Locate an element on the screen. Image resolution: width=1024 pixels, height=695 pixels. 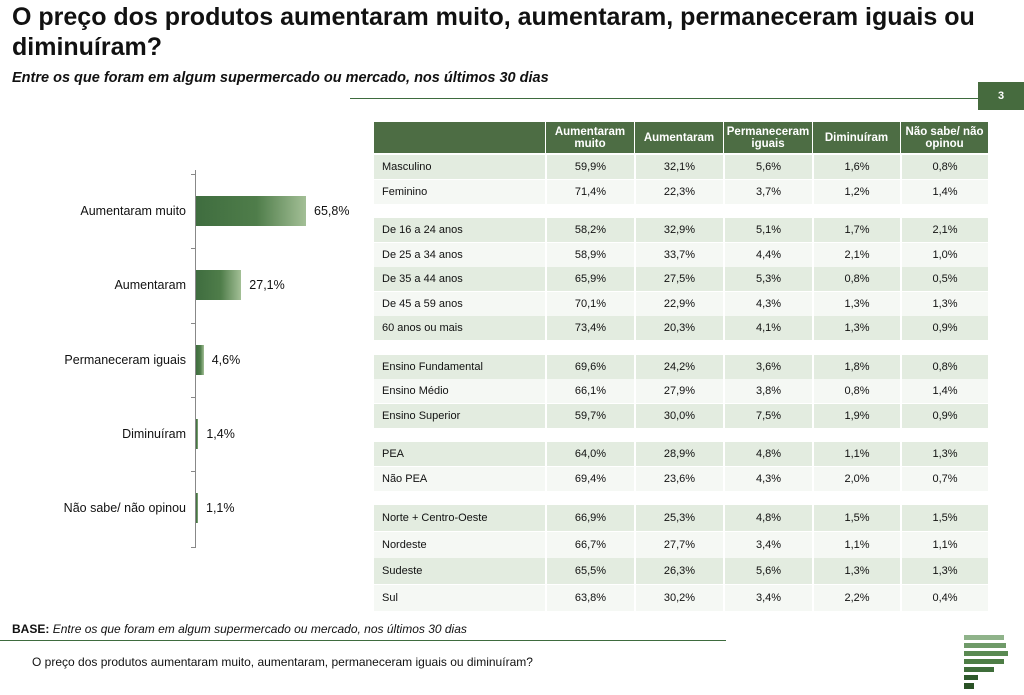
table-row: De 16 a 24 anos 58,2% 32,9% 5,1% 1,7% 2,1% is located at coordinates (681, 230).